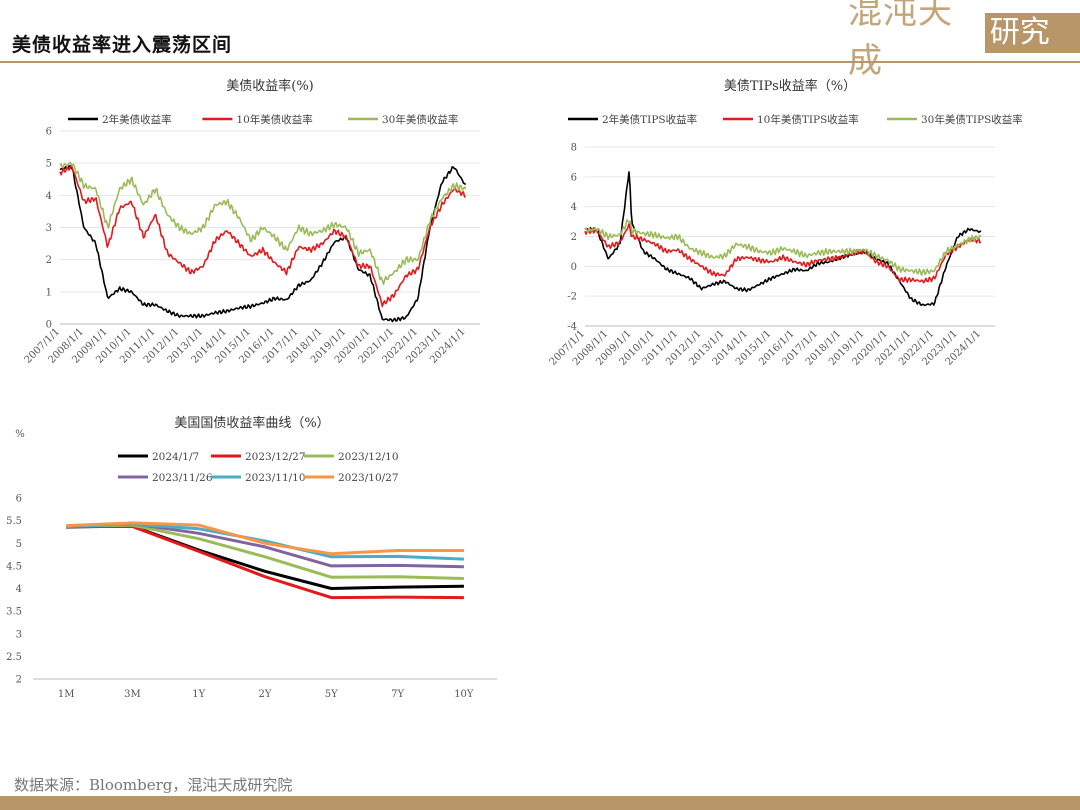 This screenshot has width=1080, height=810. Describe the element at coordinates (540, 803) in the screenshot. I see `footer-bar` at that location.